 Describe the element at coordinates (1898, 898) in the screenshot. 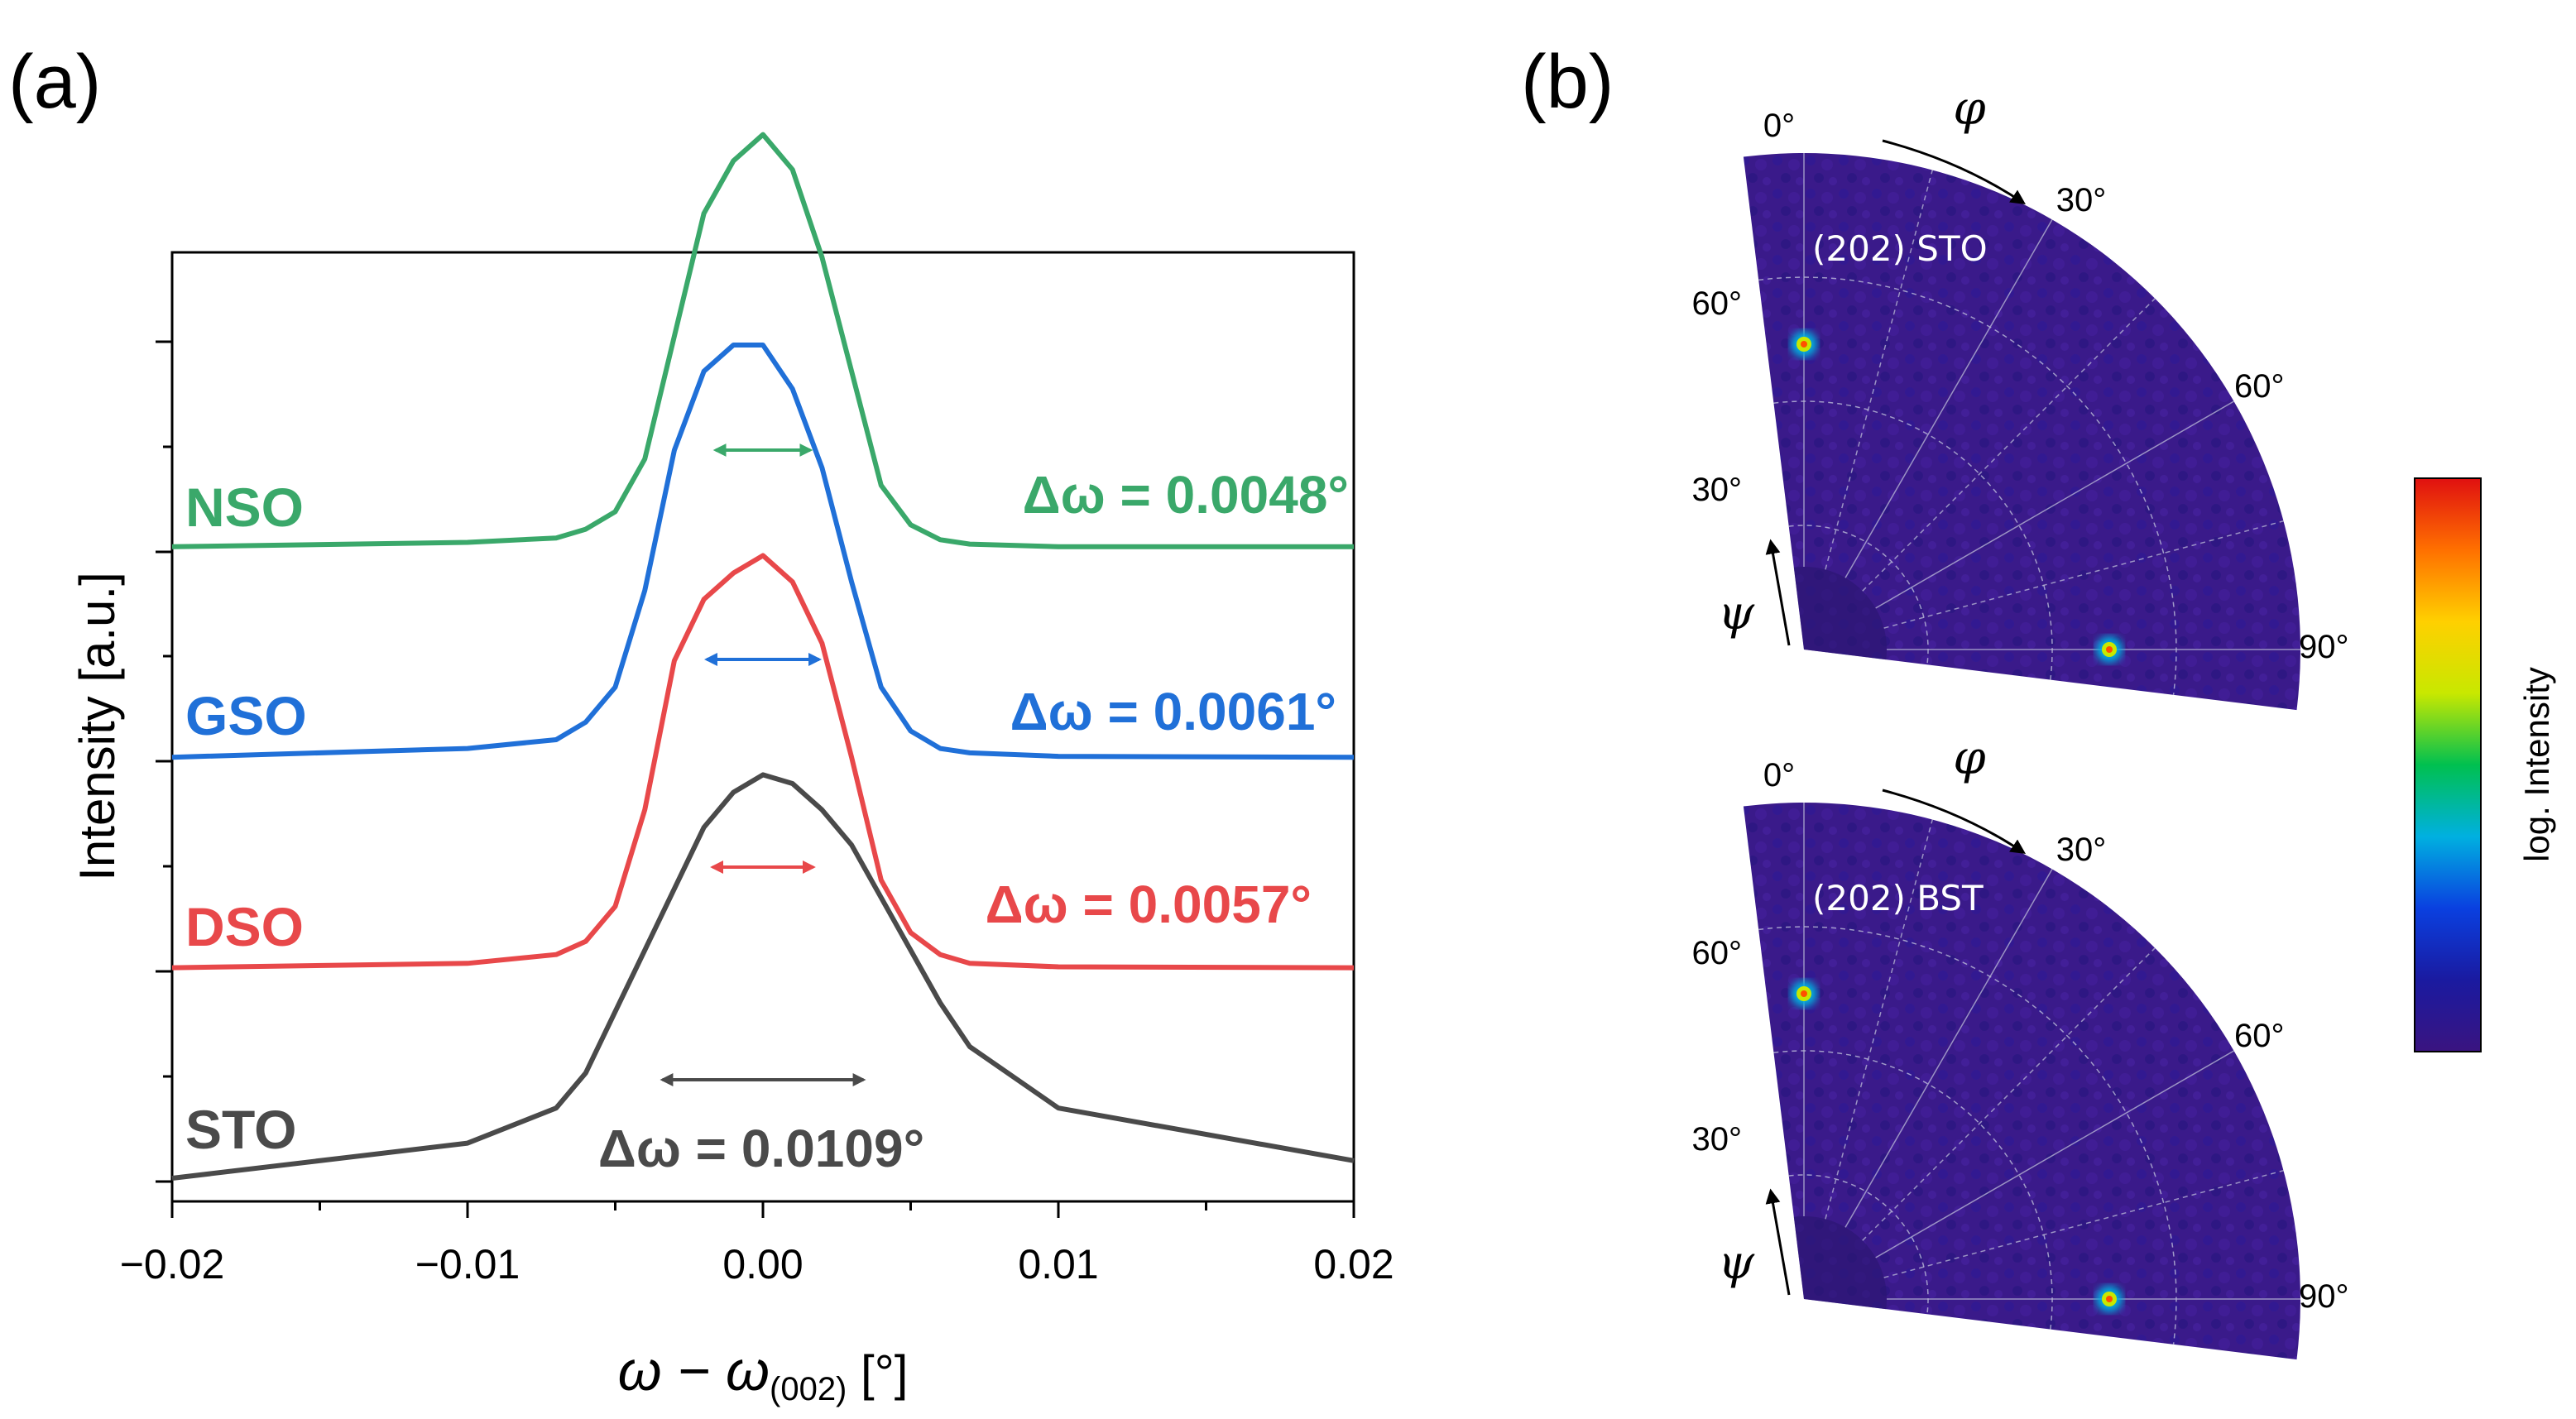

I see `pole-figure-title: (202) BST` at that location.